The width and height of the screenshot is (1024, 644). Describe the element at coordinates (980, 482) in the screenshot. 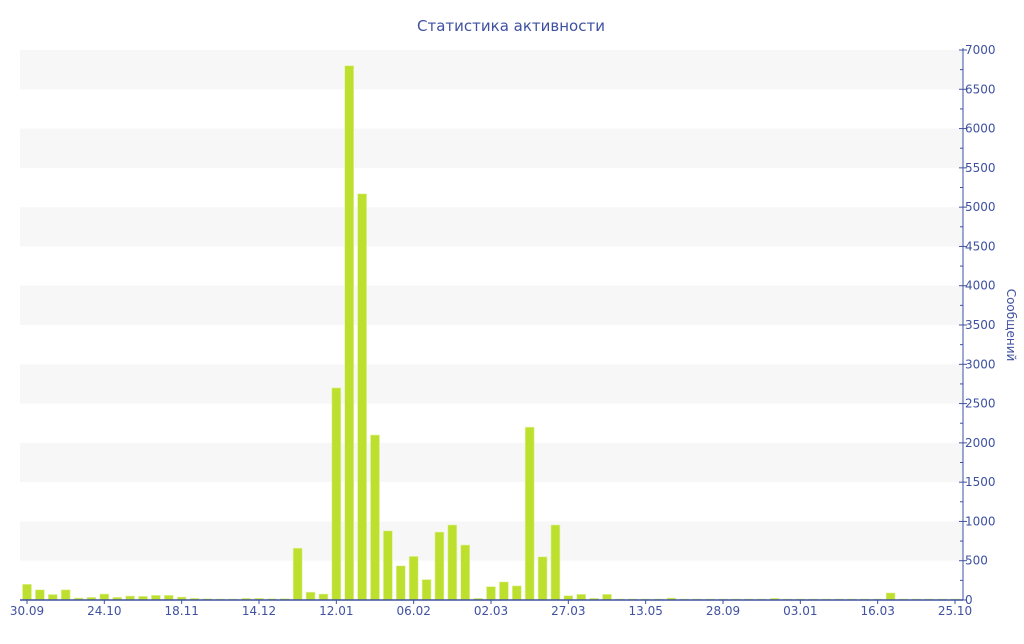

I see `y-tick-label: 1500` at that location.